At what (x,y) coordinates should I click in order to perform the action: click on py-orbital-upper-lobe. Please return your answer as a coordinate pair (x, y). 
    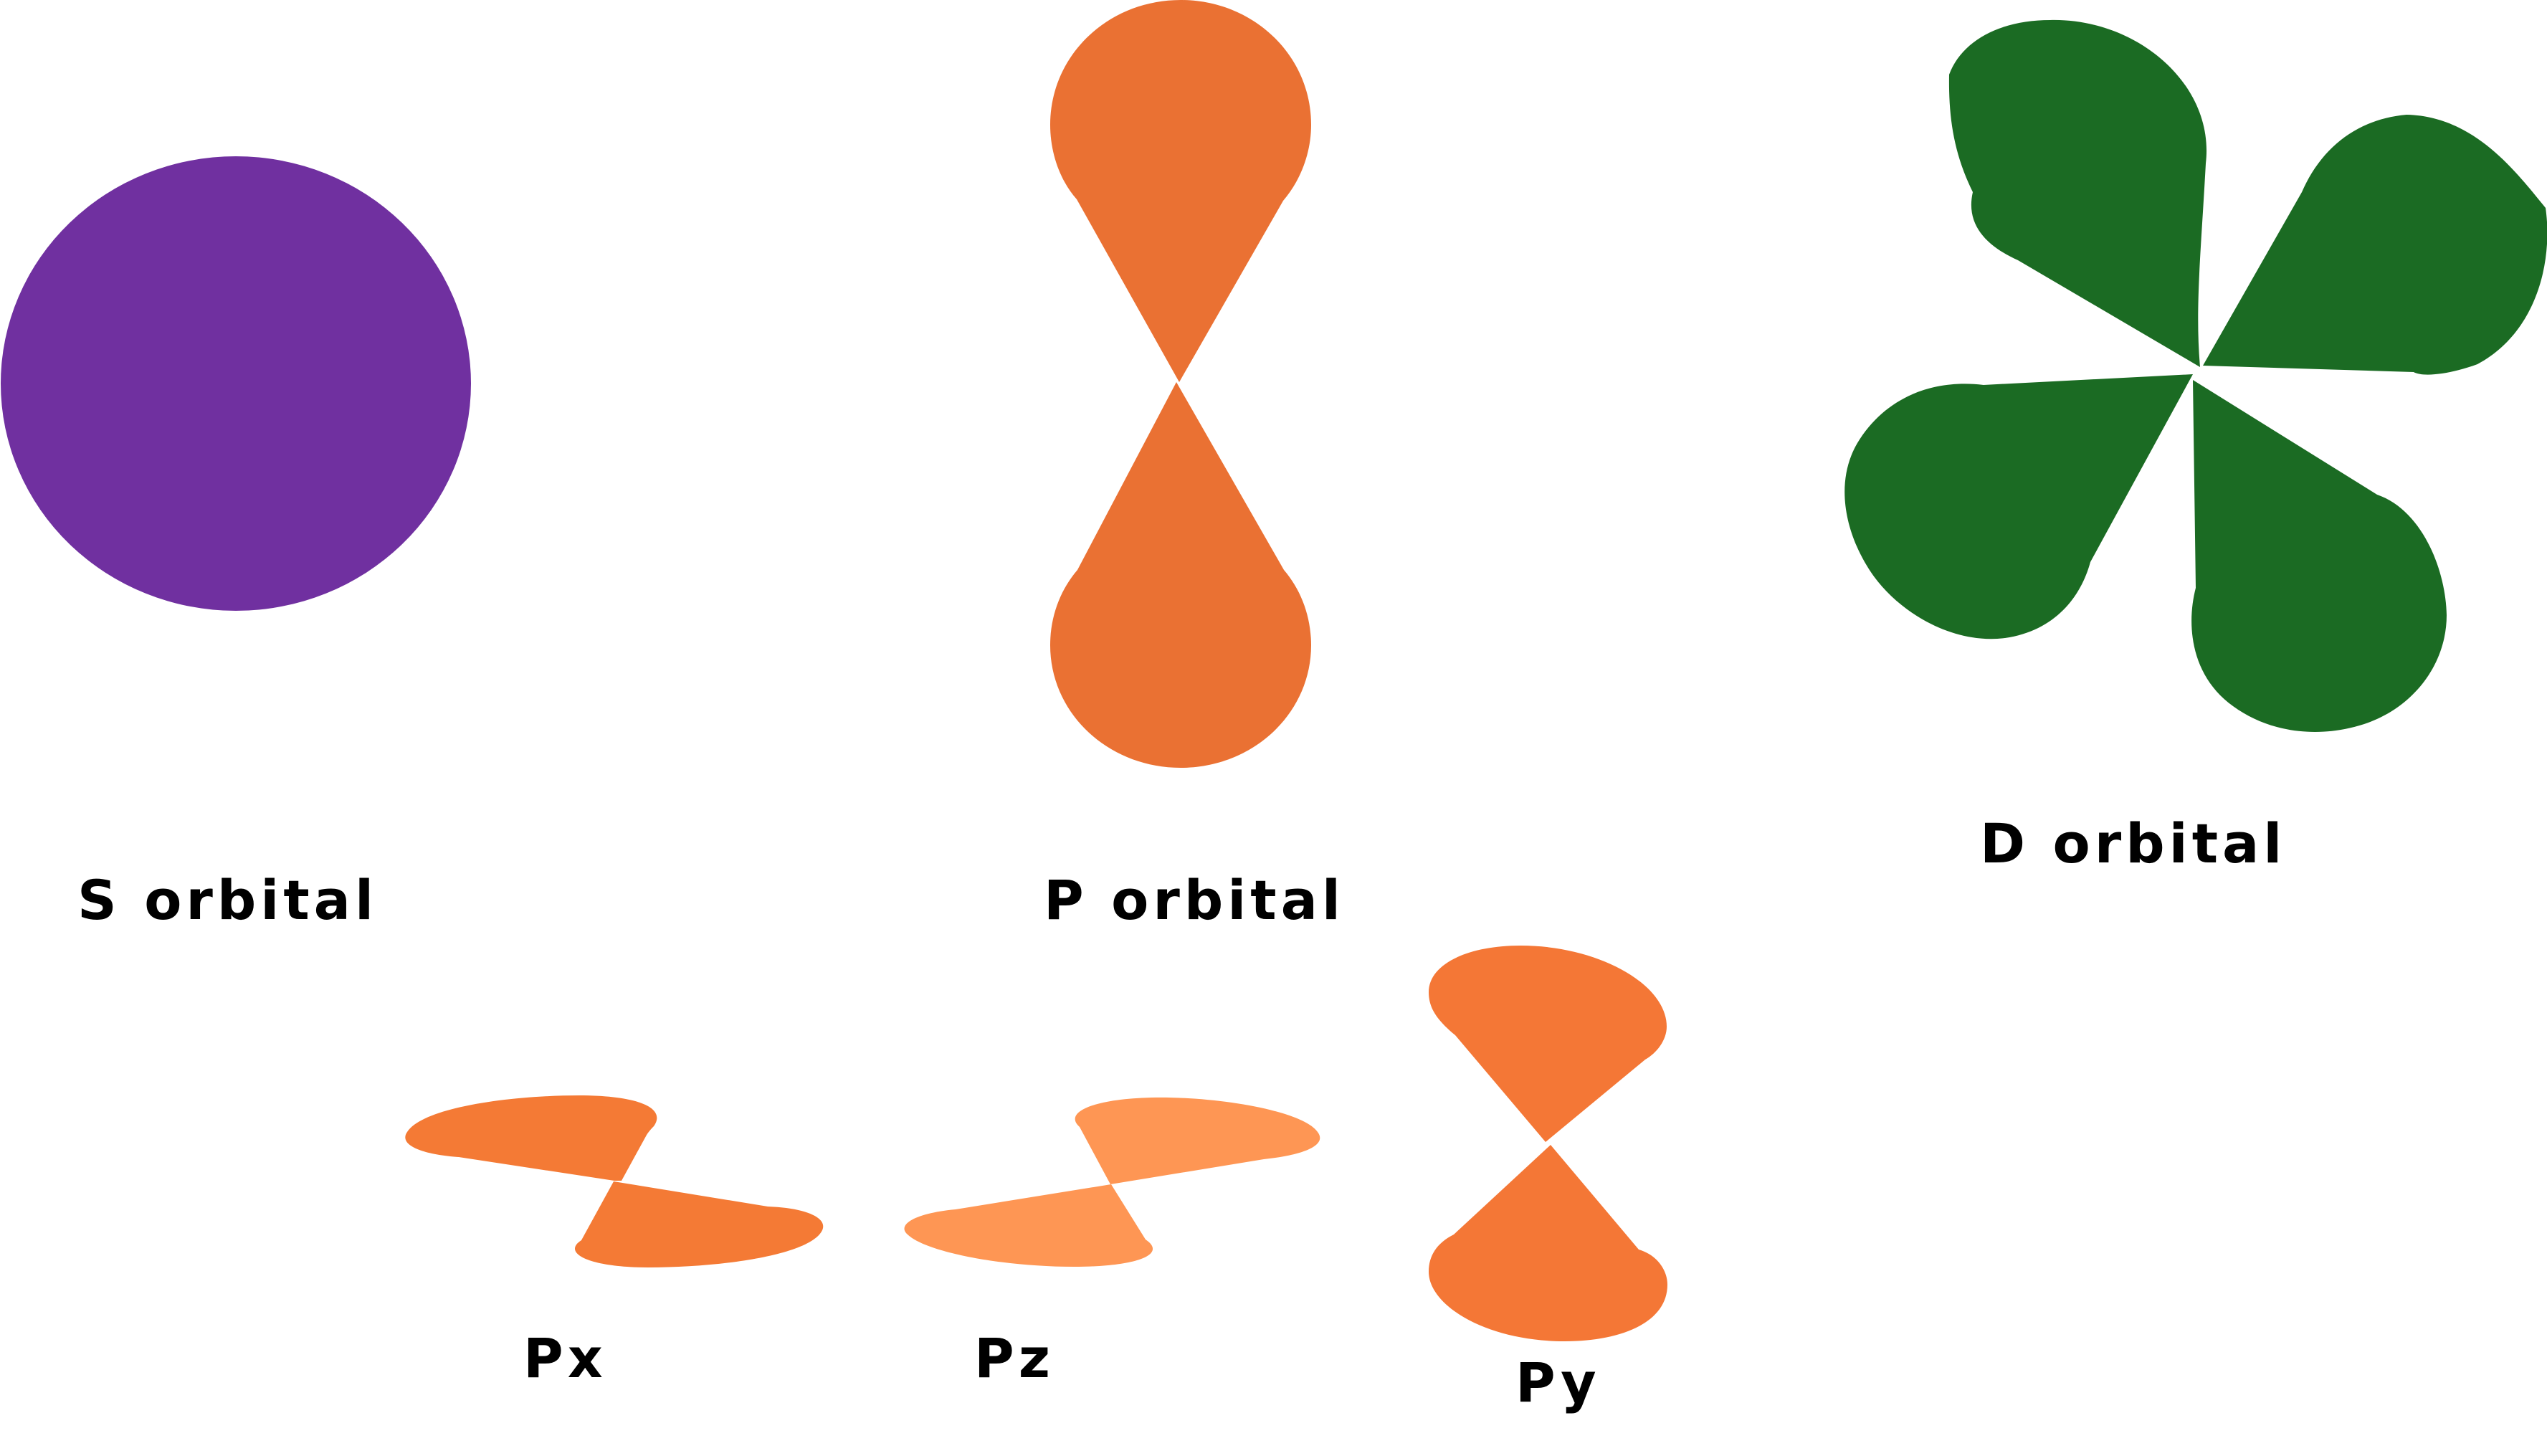
    Looking at the image, I should click on (1548, 1044).